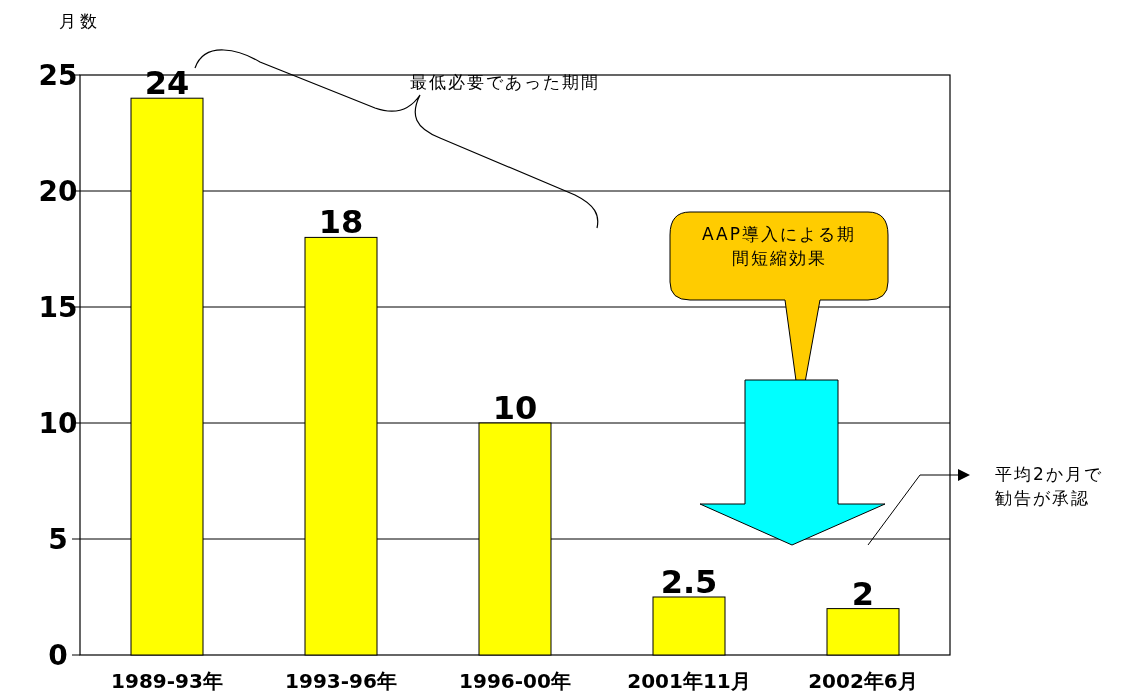 The width and height of the screenshot is (1135, 697). Describe the element at coordinates (341, 222) in the screenshot. I see `data-label: 18` at that location.